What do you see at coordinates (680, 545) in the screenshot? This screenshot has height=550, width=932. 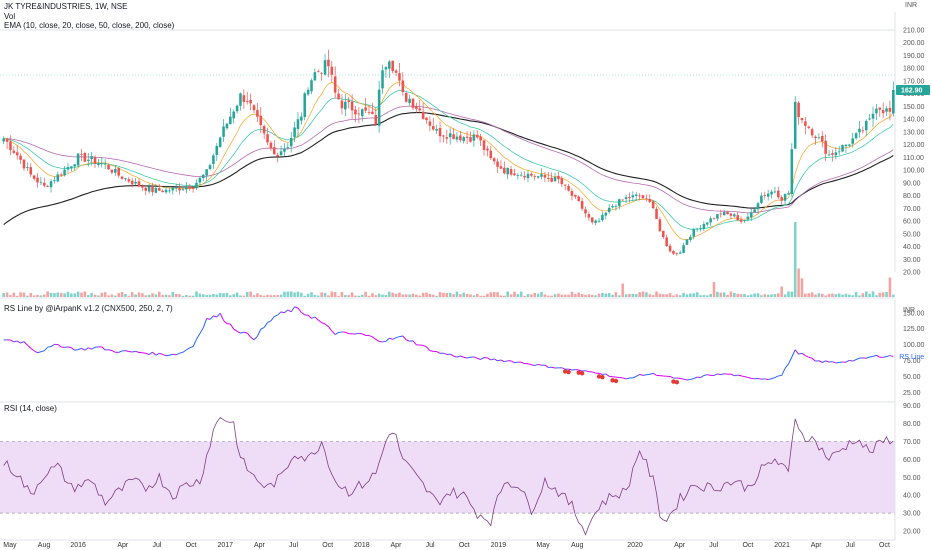 I see `x-tick-label: Apr` at bounding box center [680, 545].